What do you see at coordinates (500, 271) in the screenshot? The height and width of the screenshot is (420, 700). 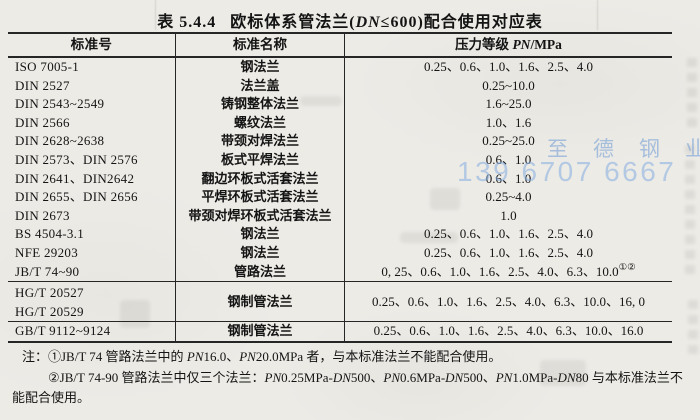 I see `pressure-values-text: 0, 25、0.6、1.0、1.6、2.5、4.0、6.3、10.0` at bounding box center [500, 271].